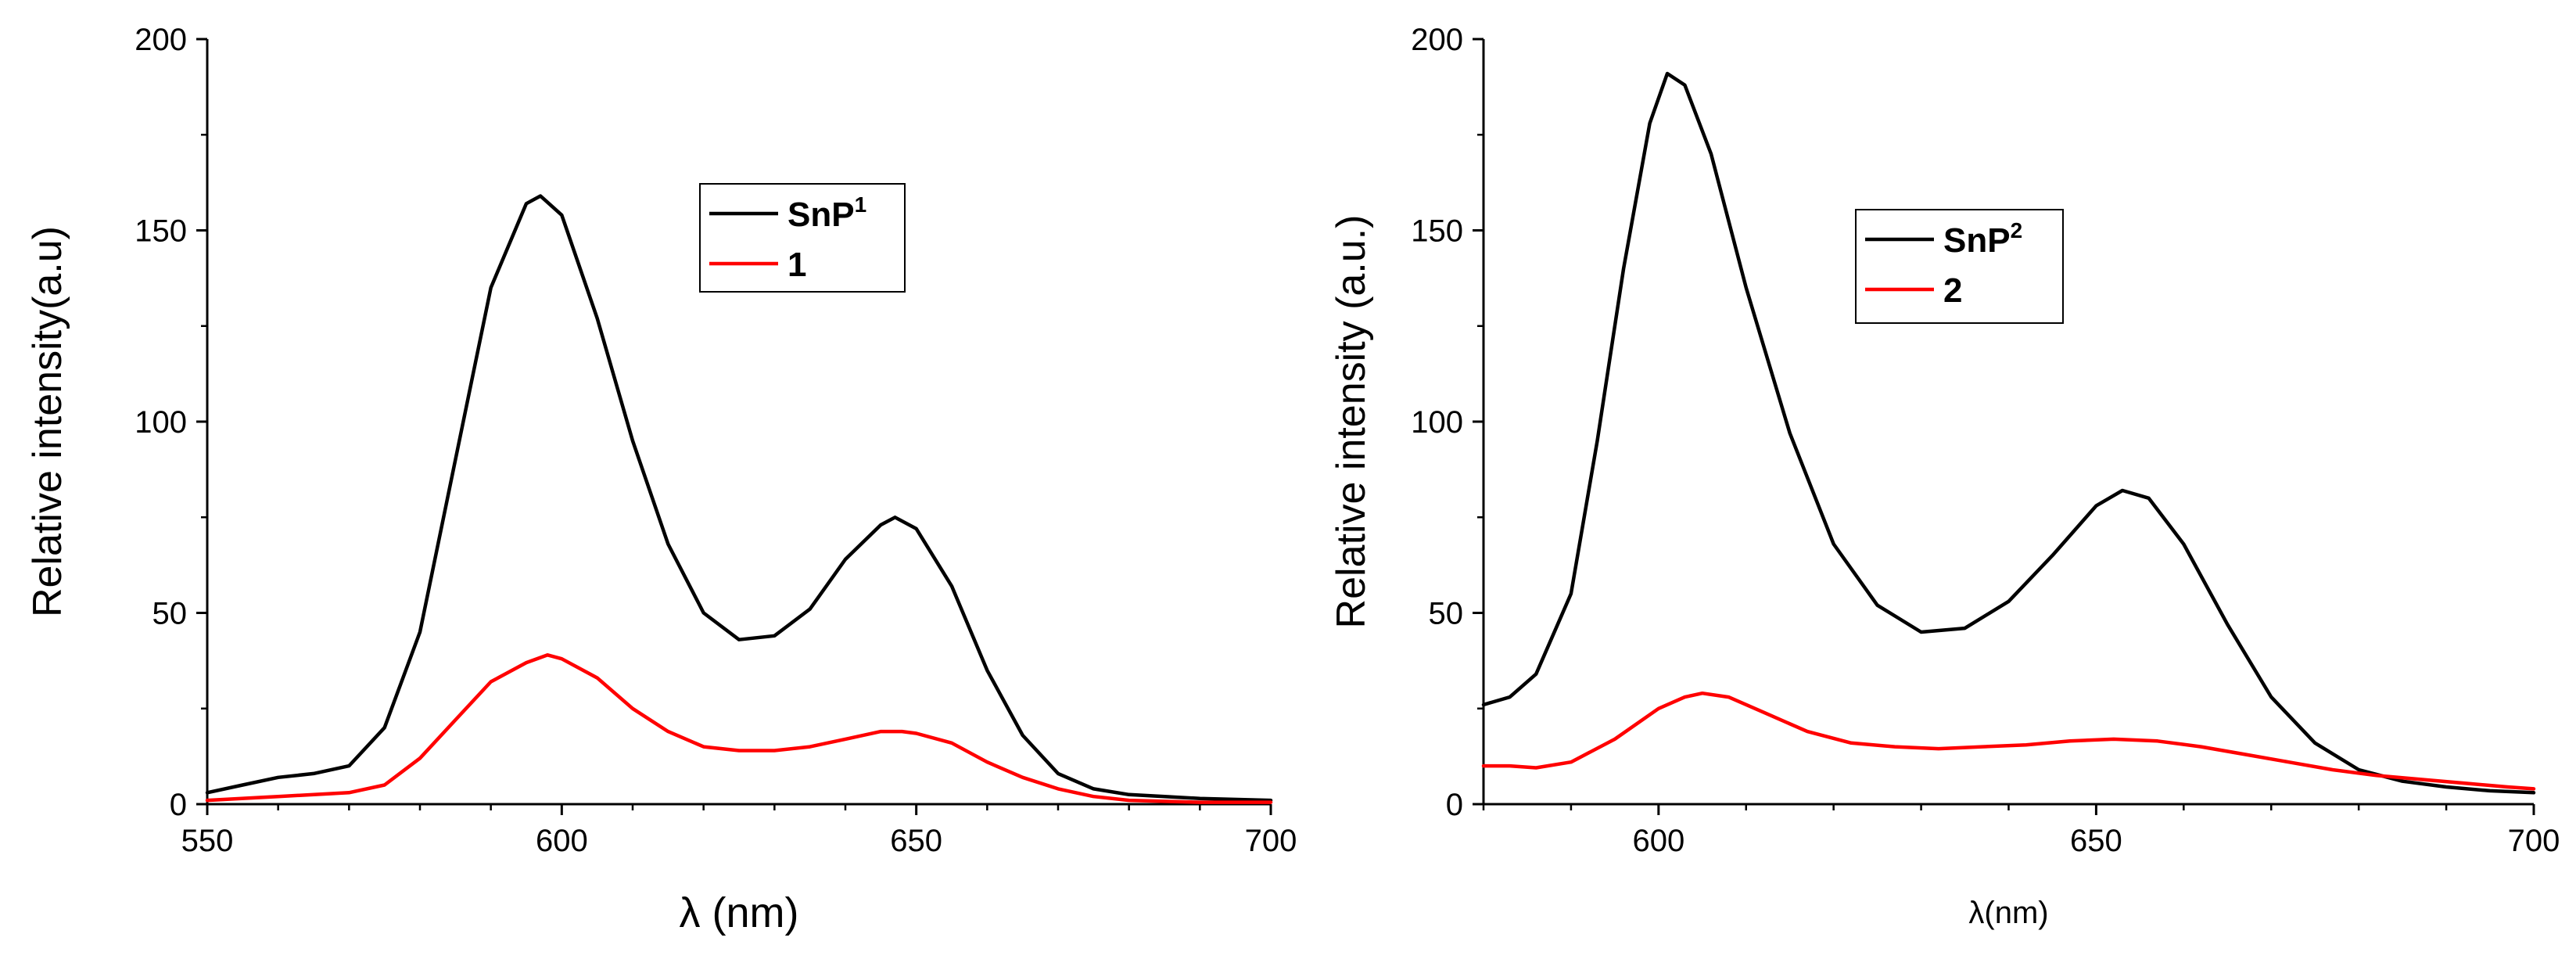 This screenshot has height=970, width=2576. Describe the element at coordinates (861, 204) in the screenshot. I see `legend-label-superscript: 1` at that location.